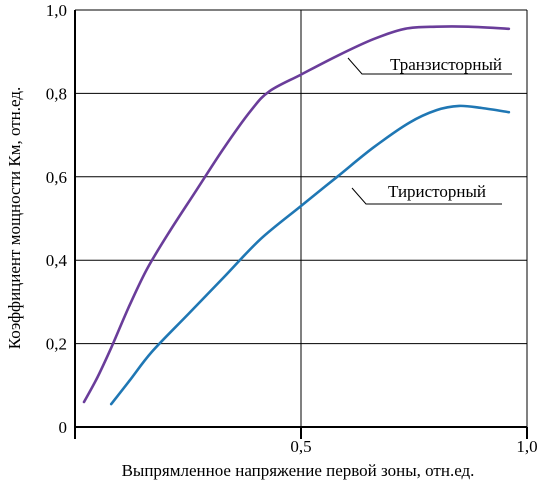 The height and width of the screenshot is (486, 541). I want to click on x-tick-label-0: 0,5, so click(300, 446).